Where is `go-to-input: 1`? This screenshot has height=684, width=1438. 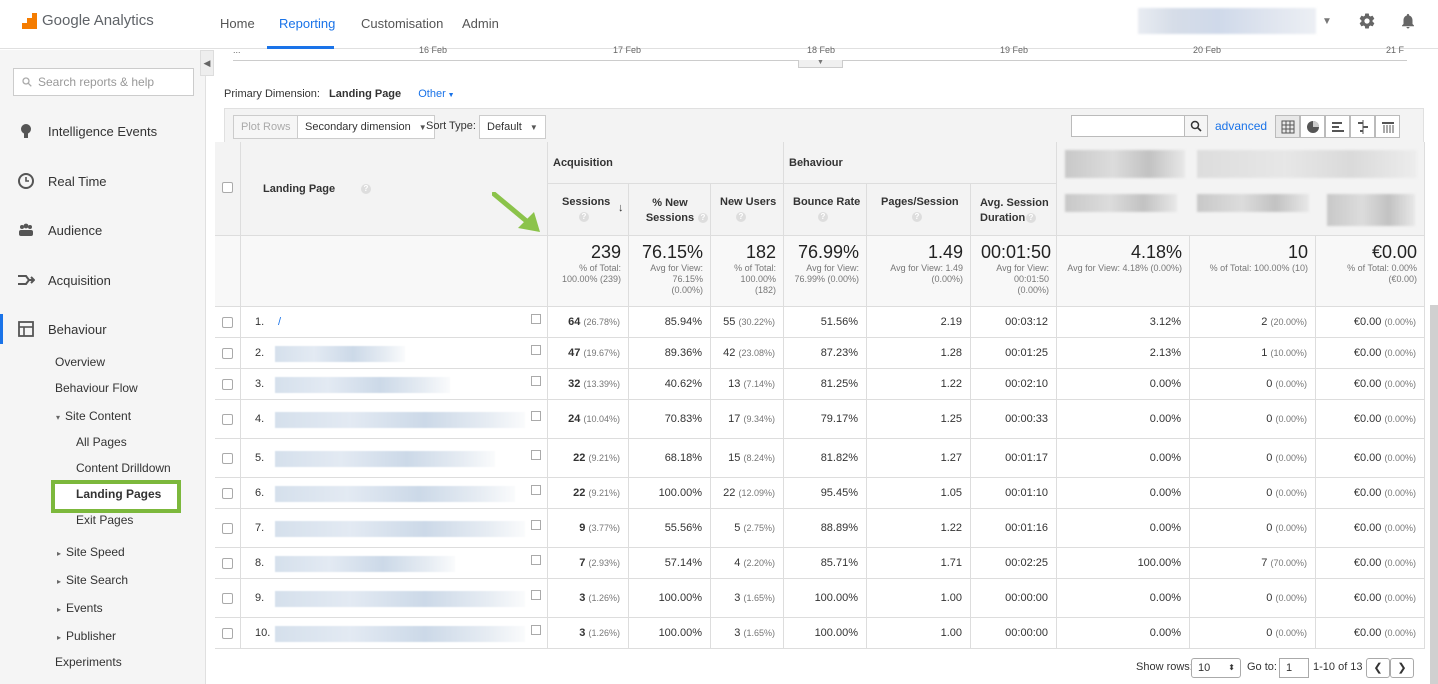
go-to-input: 1 is located at coordinates (1294, 668).